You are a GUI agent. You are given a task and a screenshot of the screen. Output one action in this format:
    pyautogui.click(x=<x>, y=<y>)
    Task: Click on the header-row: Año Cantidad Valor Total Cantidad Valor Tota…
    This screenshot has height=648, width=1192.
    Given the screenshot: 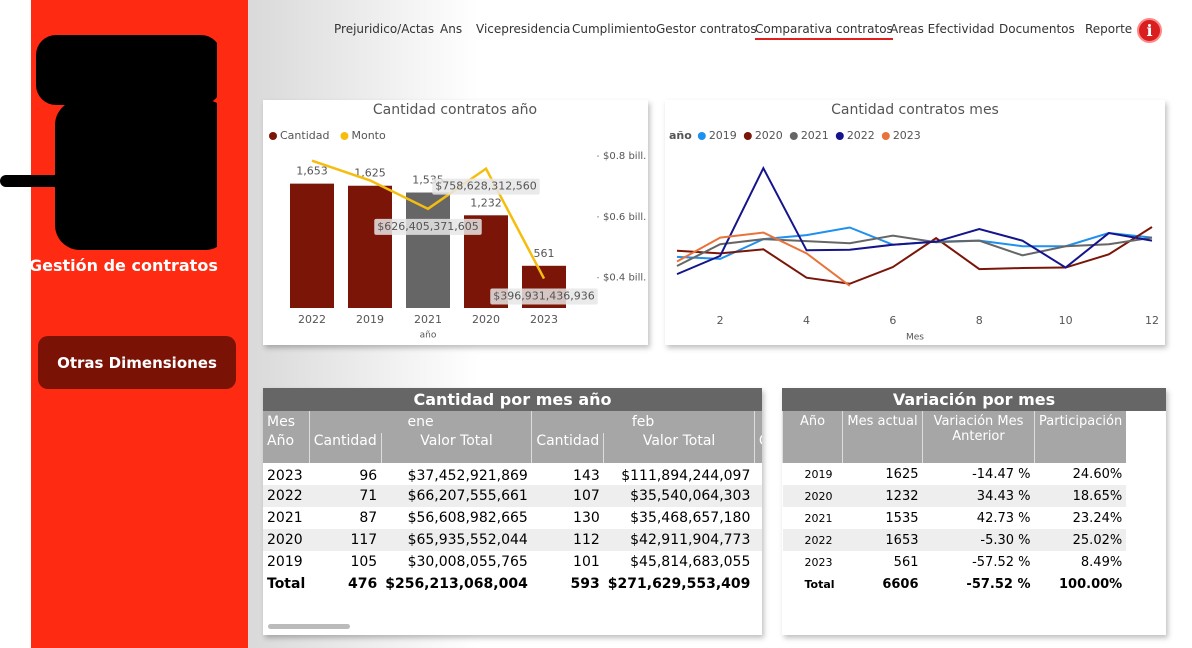 What is the action you would take?
    pyautogui.click(x=512, y=448)
    